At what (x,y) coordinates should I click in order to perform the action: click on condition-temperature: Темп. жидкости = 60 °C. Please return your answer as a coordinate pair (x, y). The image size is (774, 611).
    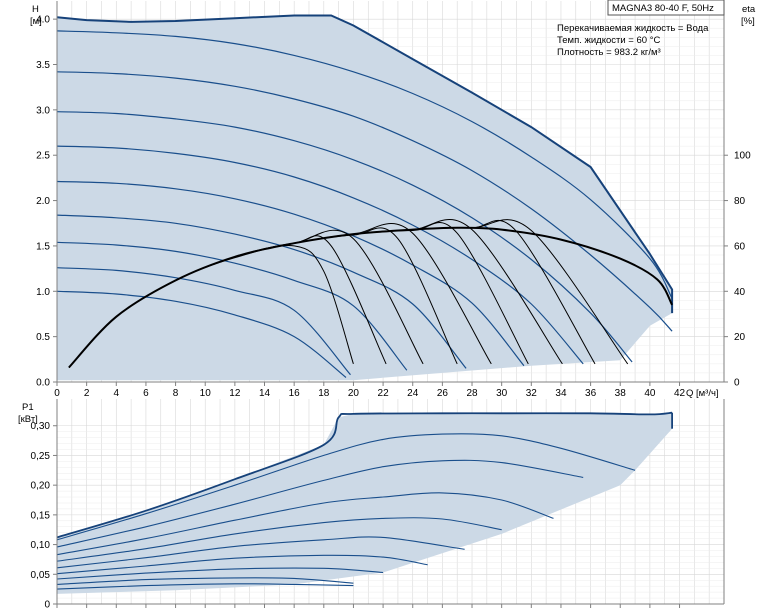
    Looking at the image, I should click on (608, 40).